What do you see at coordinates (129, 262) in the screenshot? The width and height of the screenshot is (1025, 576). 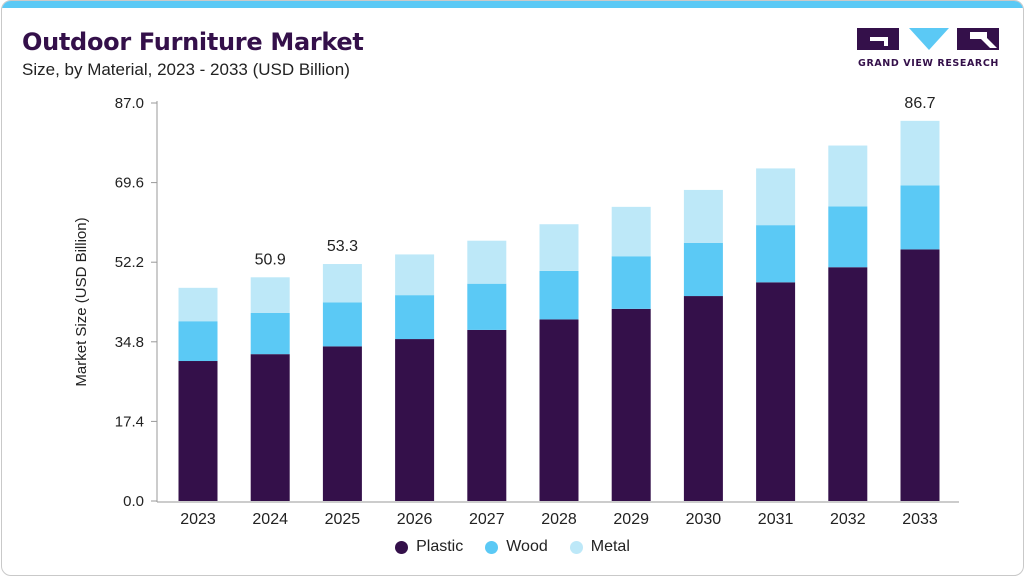 I see `y-tick-label: 52.2` at bounding box center [129, 262].